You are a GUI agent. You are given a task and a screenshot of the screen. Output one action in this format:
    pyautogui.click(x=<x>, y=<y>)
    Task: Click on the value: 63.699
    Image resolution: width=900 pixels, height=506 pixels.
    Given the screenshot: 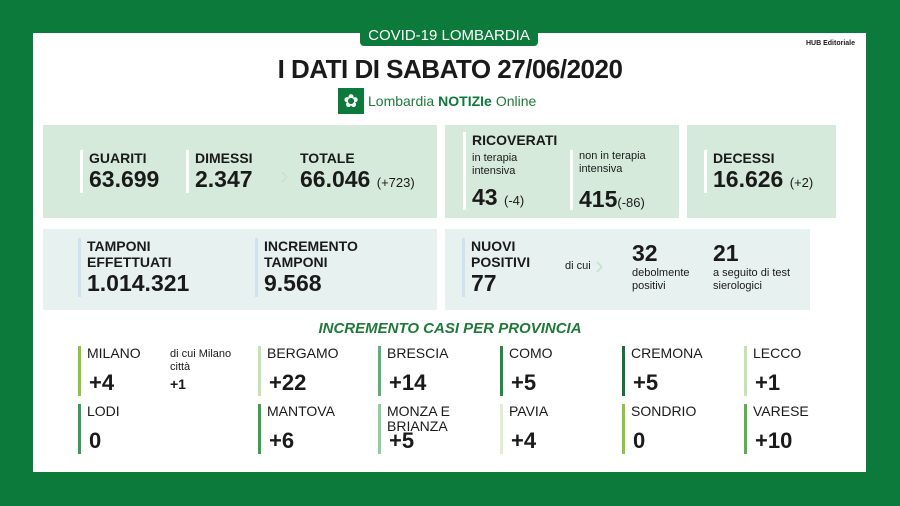 What is the action you would take?
    pyautogui.click(x=124, y=179)
    